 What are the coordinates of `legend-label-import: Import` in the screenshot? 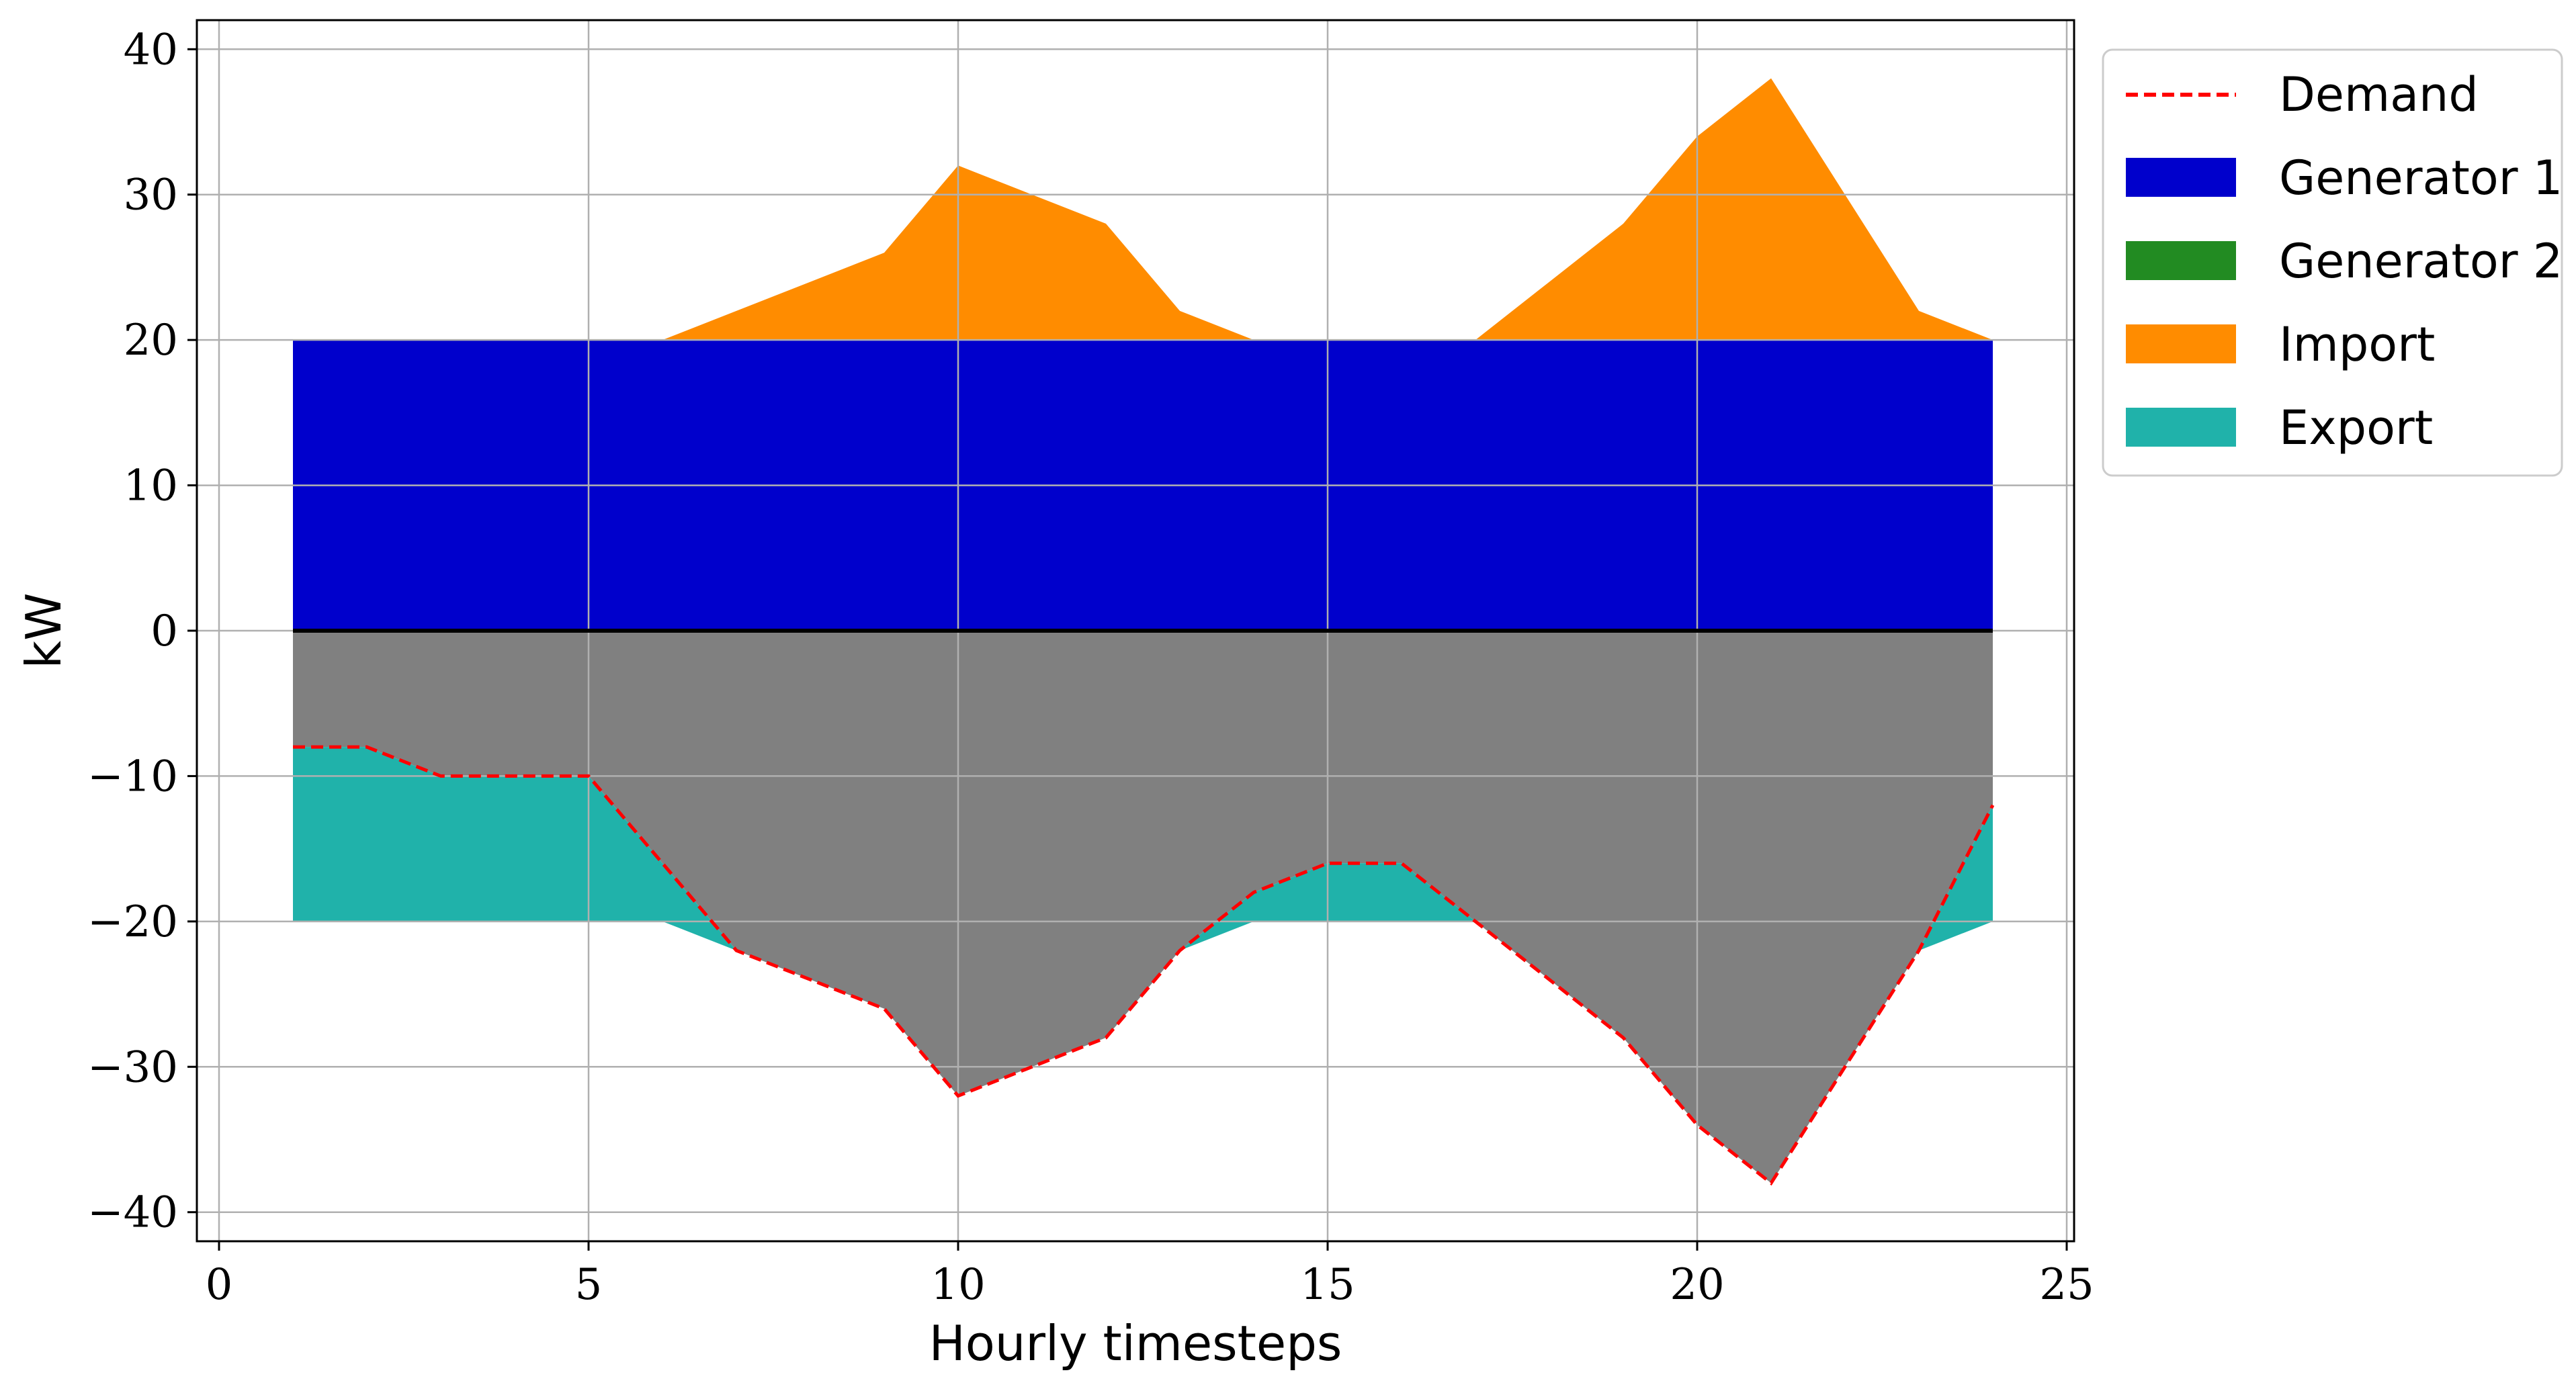 It's located at (2357, 344).